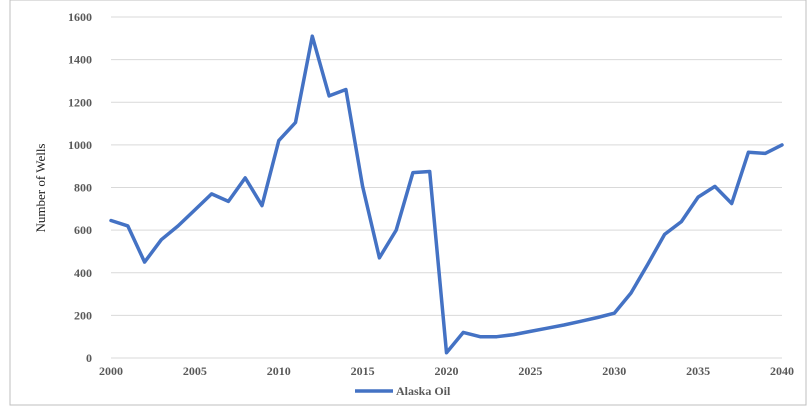 The image size is (807, 406). I want to click on y-tick-label: 1400, so click(80, 60).